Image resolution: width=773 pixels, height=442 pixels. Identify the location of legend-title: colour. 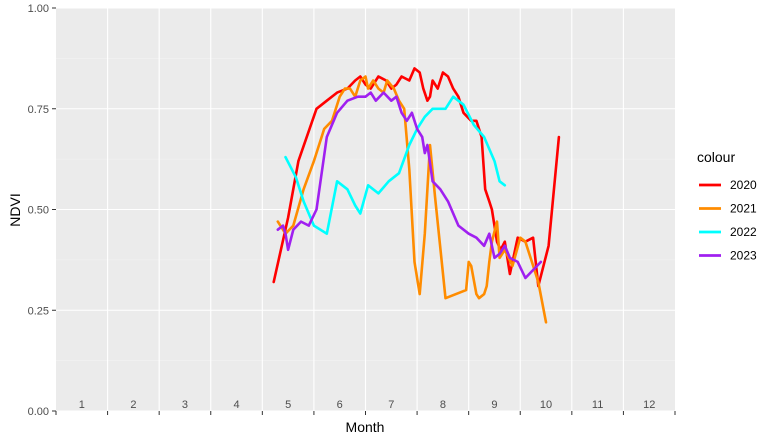
(716, 157).